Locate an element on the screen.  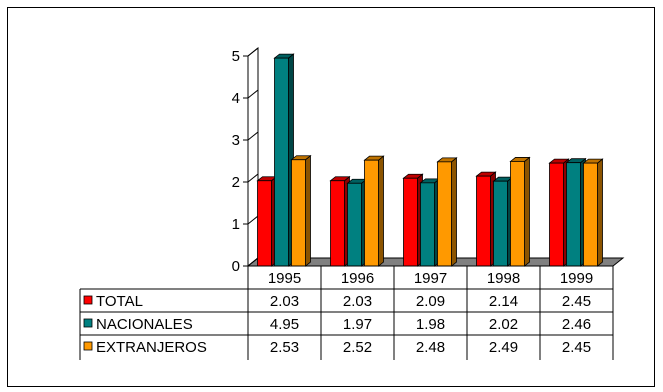
data-label: 2.09 is located at coordinates (430, 301).